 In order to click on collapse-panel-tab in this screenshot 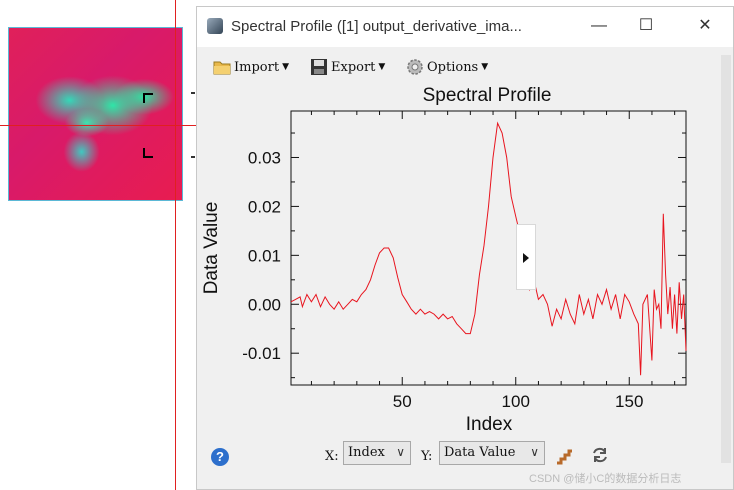, I will do `click(526, 257)`.